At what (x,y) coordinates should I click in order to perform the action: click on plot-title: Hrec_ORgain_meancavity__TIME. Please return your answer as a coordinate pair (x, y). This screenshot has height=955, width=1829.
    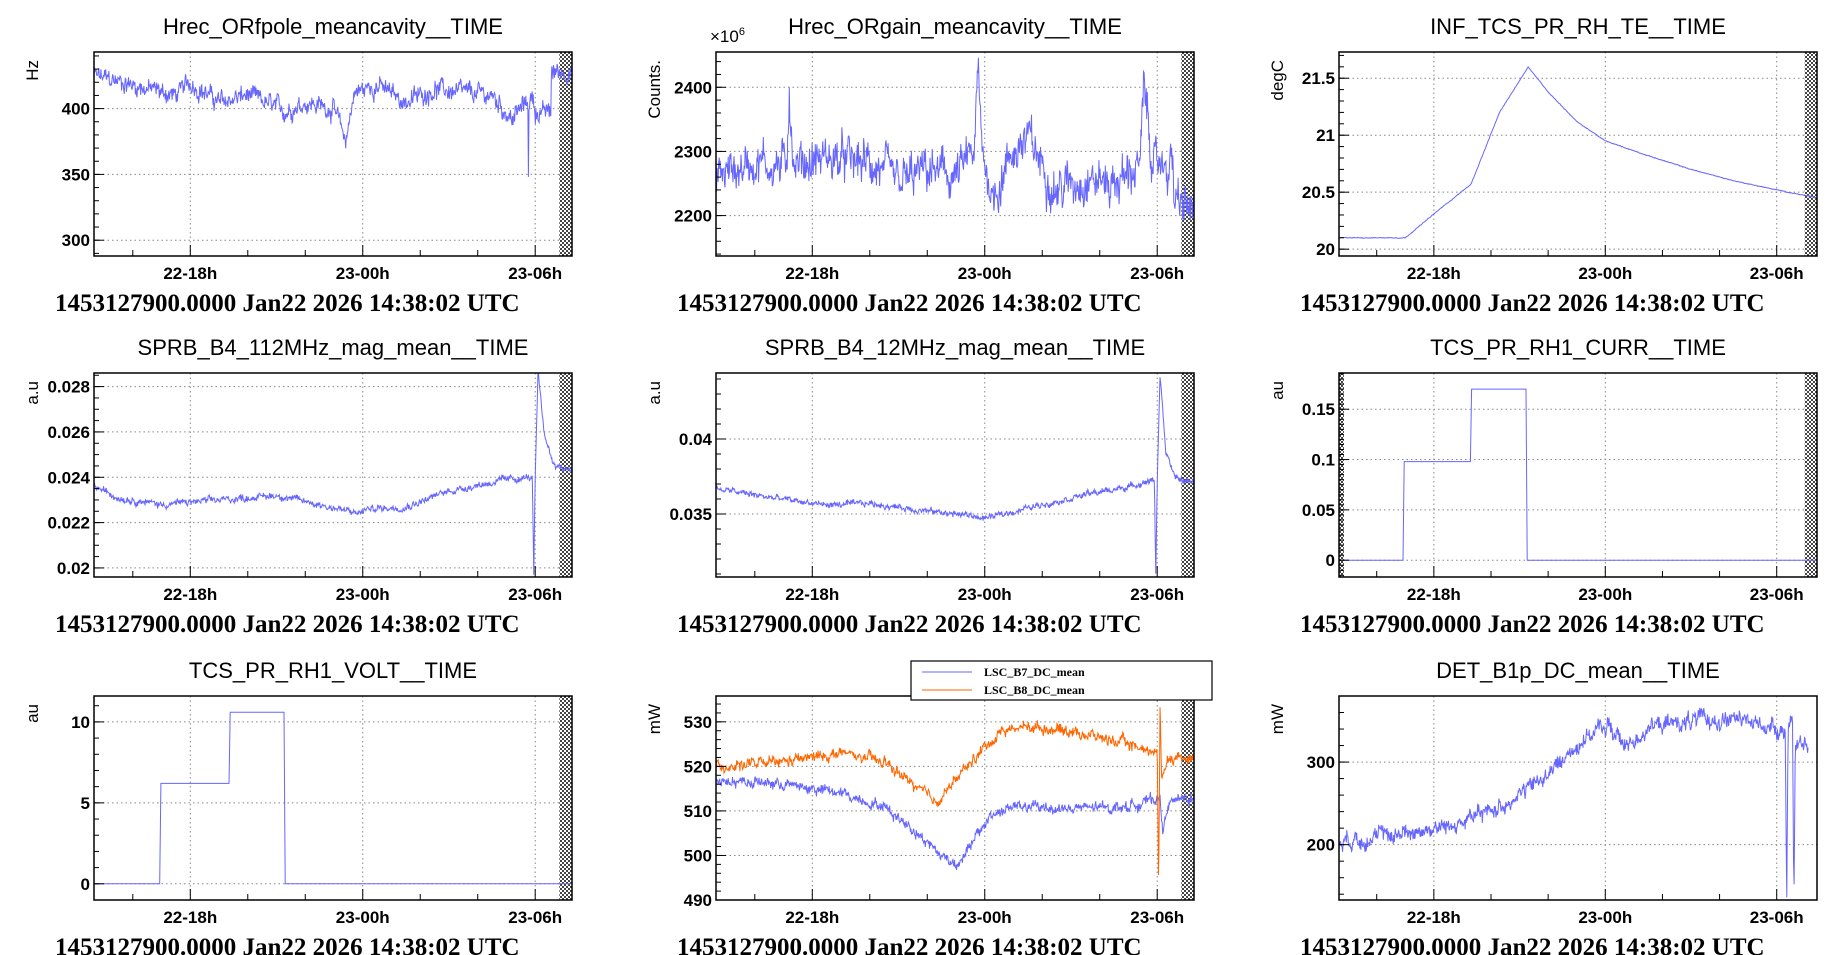
    Looking at the image, I should click on (955, 26).